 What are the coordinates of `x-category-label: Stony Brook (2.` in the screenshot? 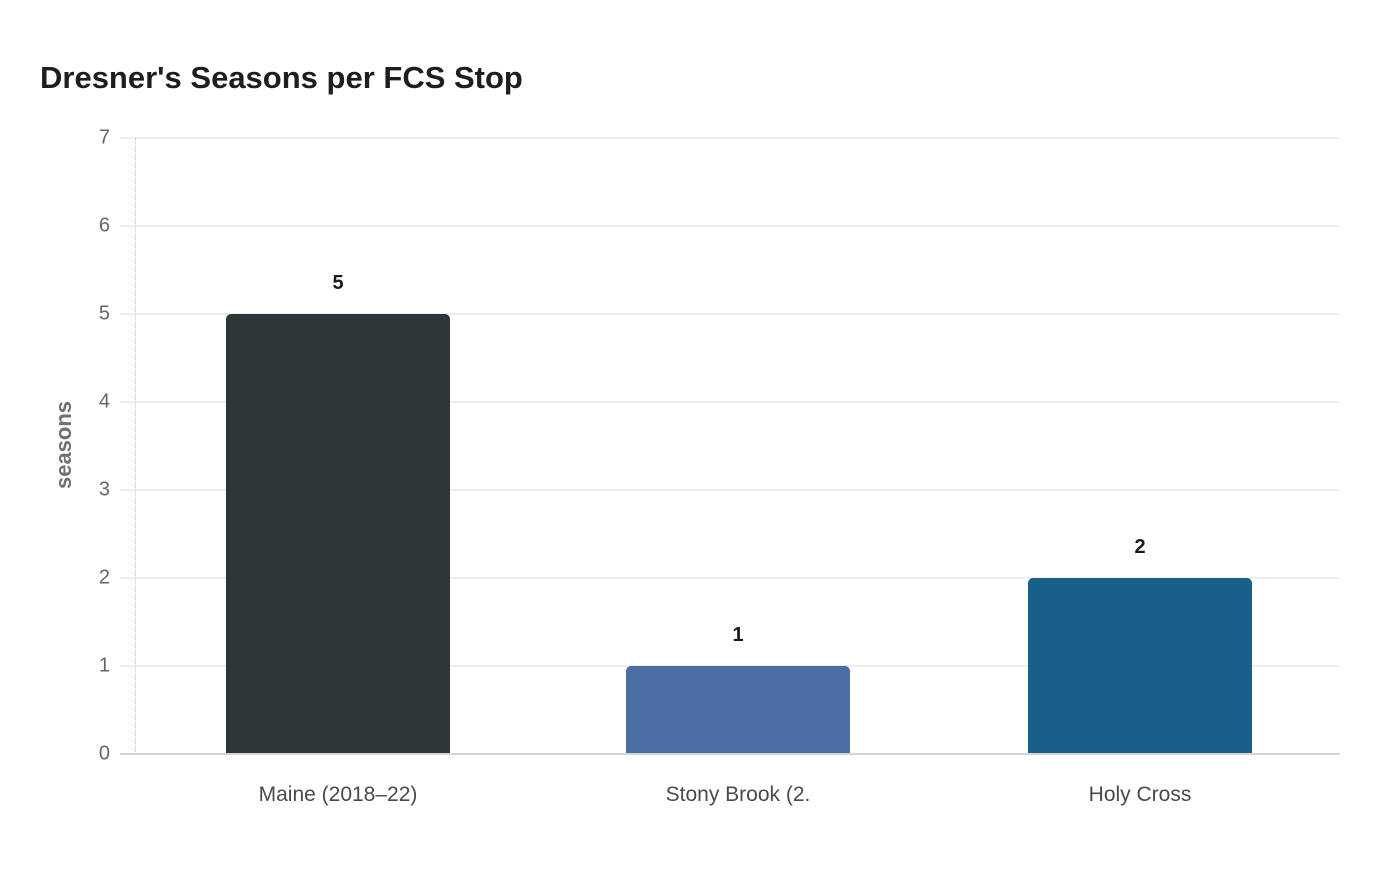 It's located at (738, 794).